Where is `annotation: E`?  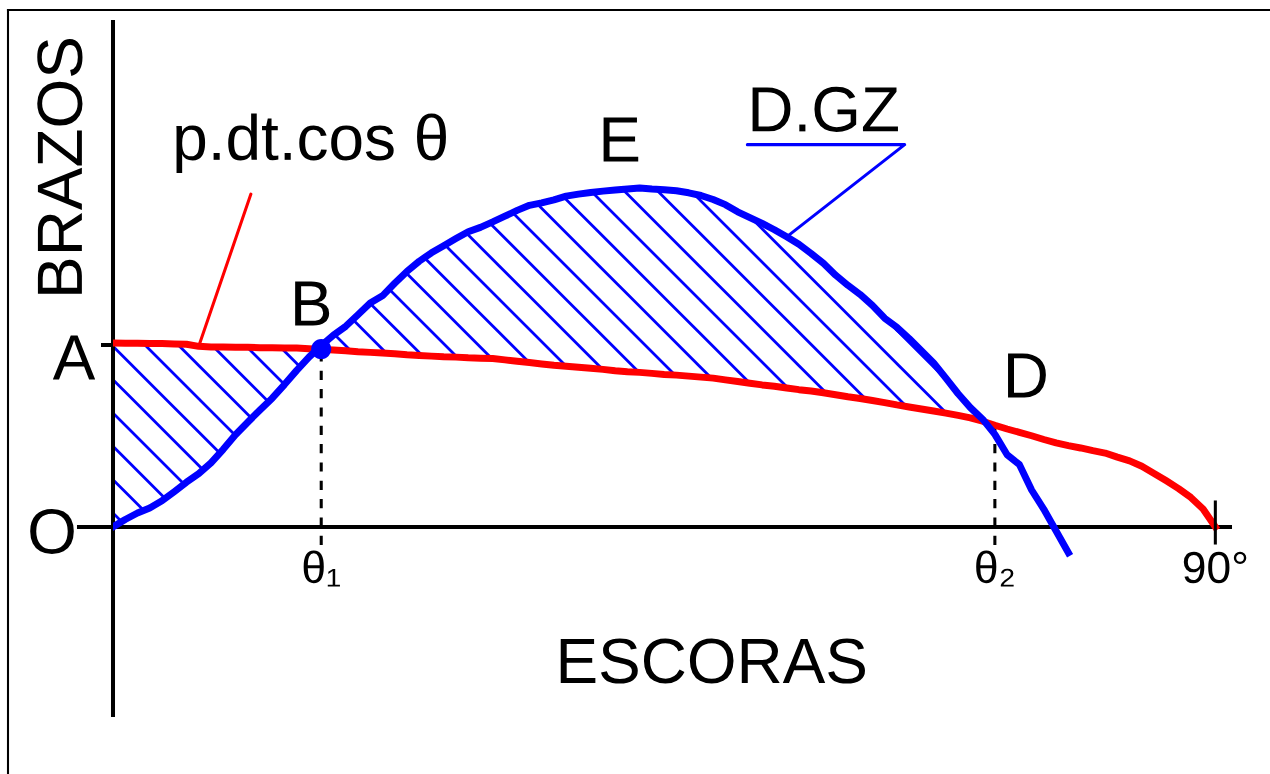
annotation: E is located at coordinates (621, 139).